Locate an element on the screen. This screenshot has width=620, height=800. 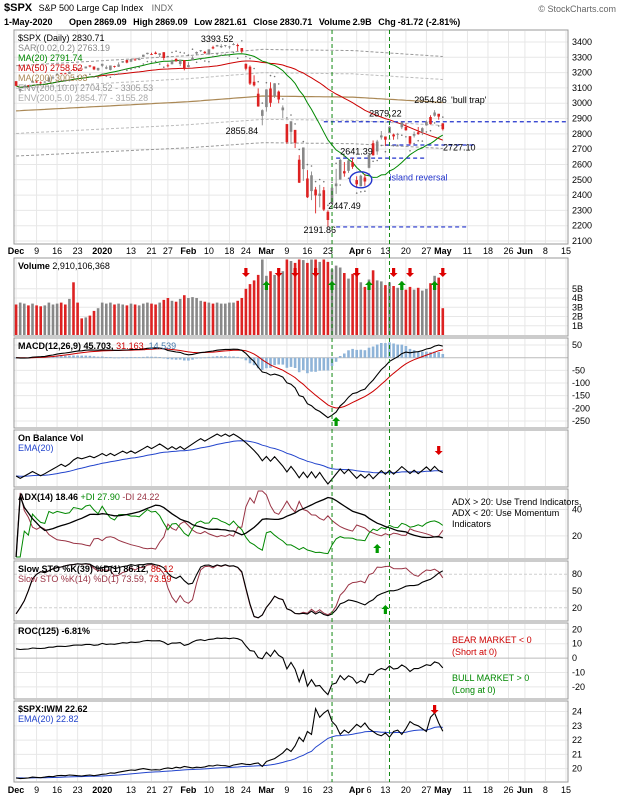
svg-text: Feb is located at coordinates (188, 251).